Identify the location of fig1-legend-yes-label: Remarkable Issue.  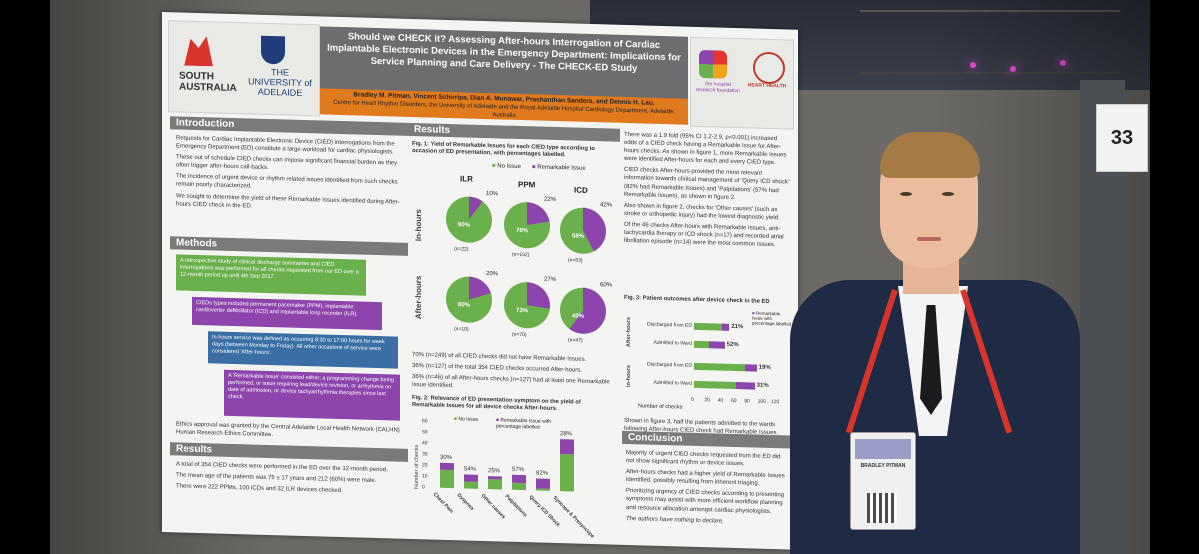
(561, 168).